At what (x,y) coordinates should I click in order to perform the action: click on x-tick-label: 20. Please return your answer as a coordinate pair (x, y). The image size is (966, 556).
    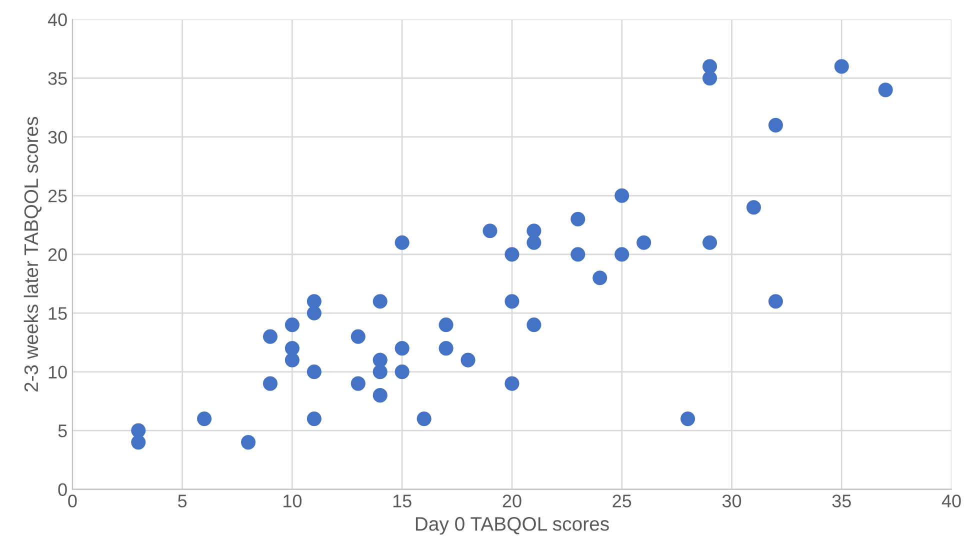
    Looking at the image, I should click on (512, 501).